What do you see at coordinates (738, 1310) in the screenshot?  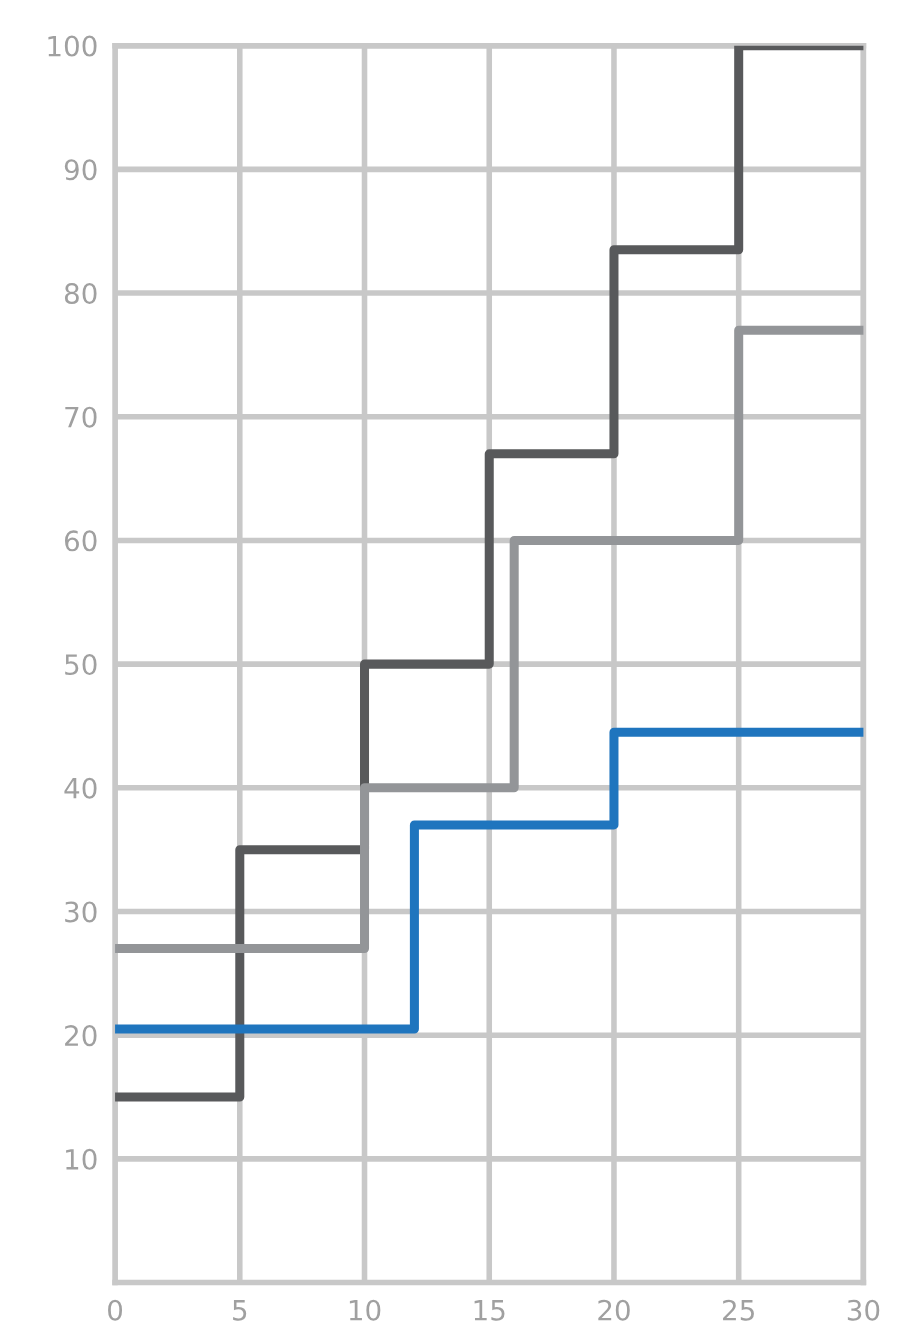 I see `x-tick-label: 25` at bounding box center [738, 1310].